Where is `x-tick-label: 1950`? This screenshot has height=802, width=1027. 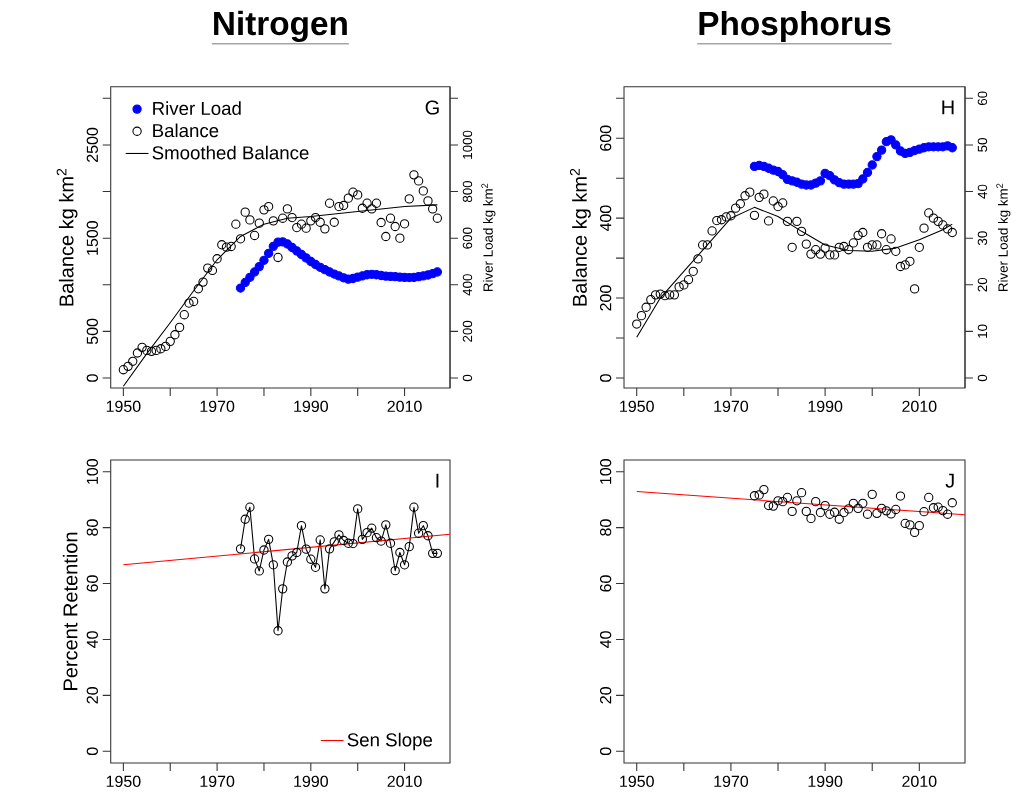
x-tick-label: 1950 is located at coordinates (123, 781).